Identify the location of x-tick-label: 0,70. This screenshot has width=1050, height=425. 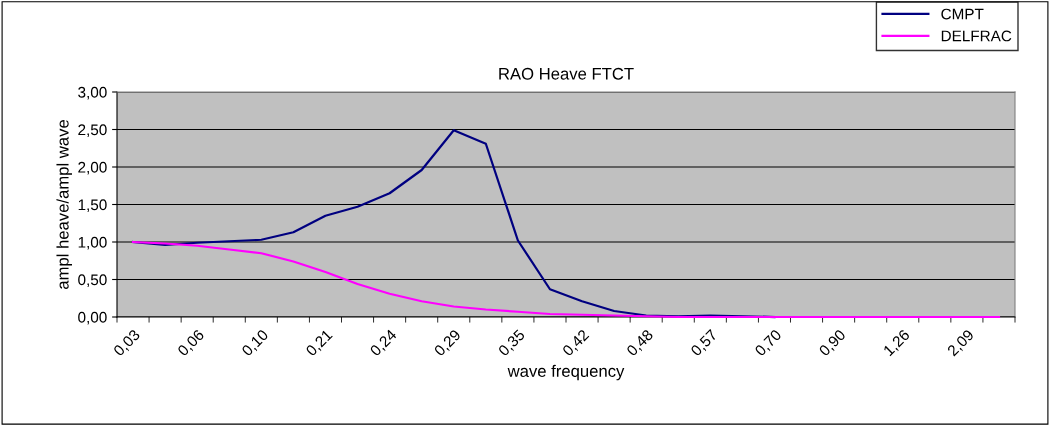
(769, 343).